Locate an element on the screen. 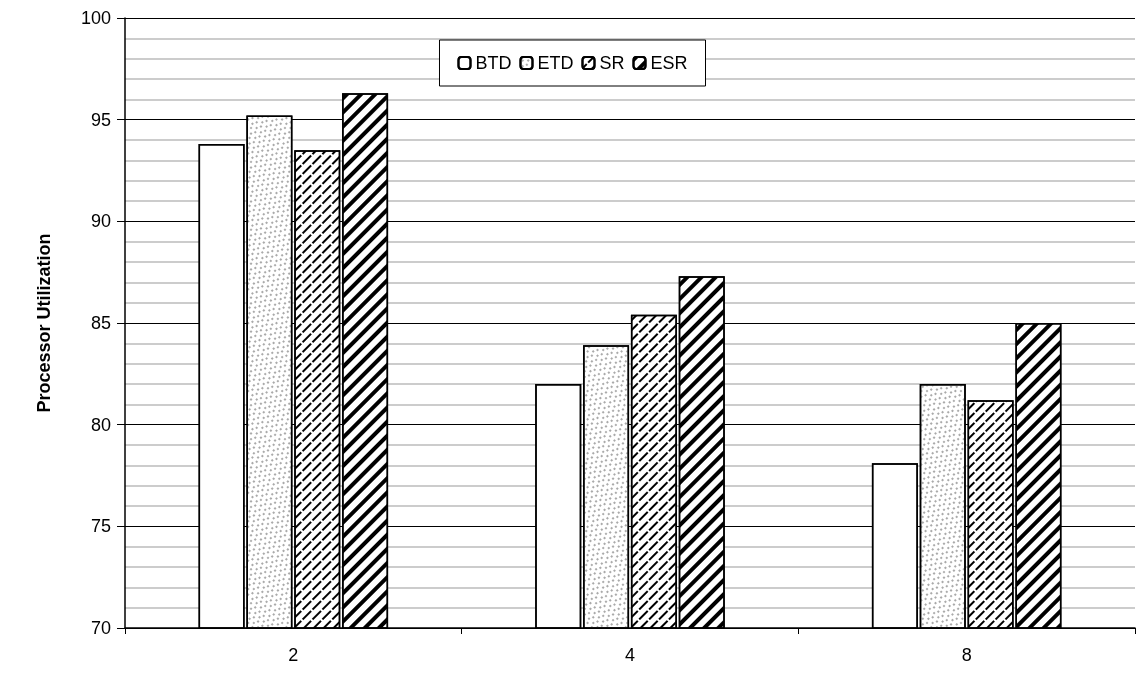 The height and width of the screenshot is (681, 1145). y-tick-label: 70 is located at coordinates (100, 628).